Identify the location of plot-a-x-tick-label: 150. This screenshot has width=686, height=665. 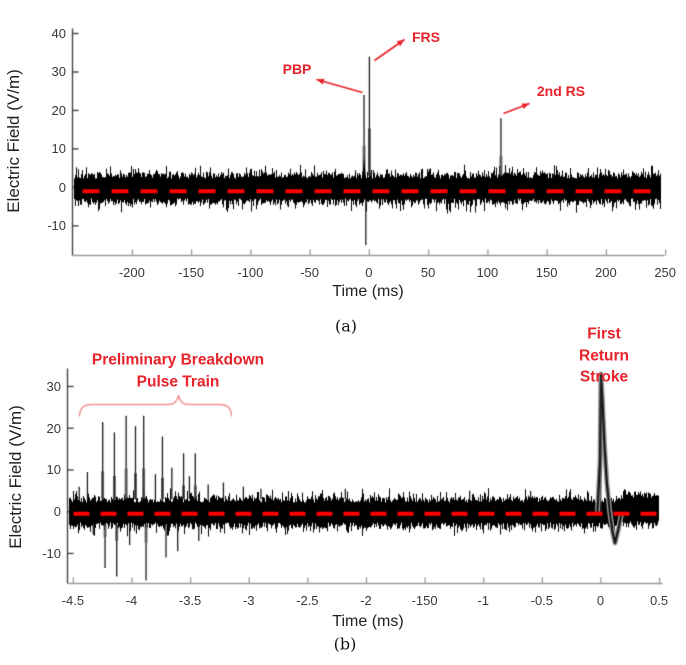
(546, 272).